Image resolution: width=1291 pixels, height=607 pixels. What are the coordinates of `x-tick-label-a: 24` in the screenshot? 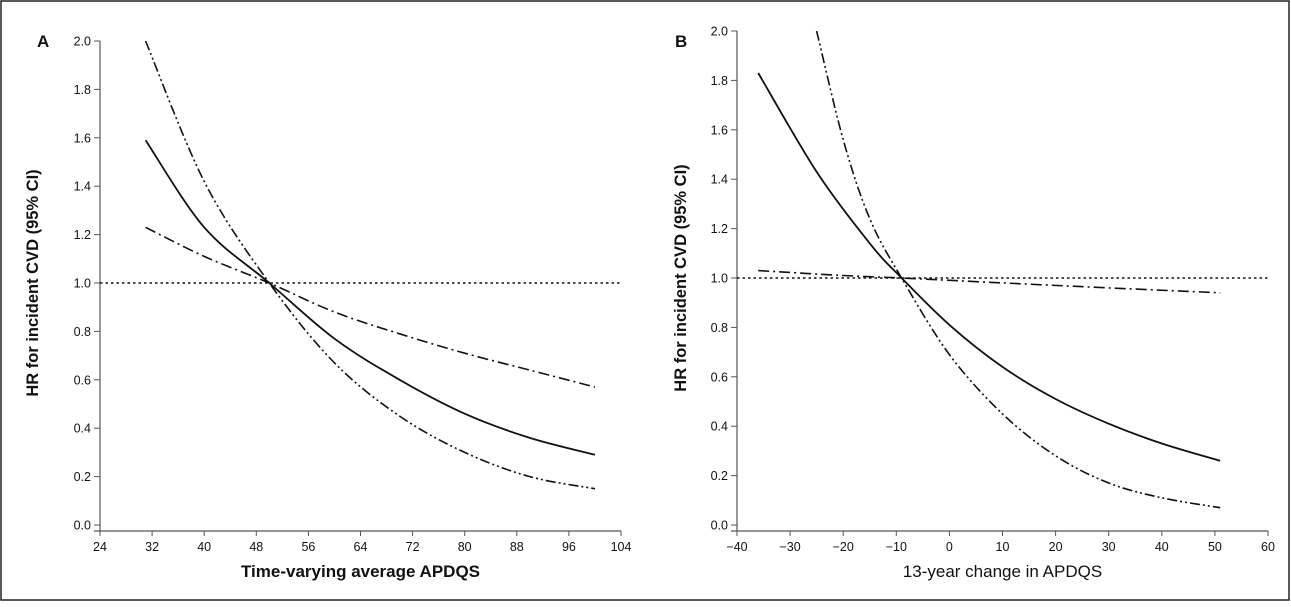 It's located at (100, 547).